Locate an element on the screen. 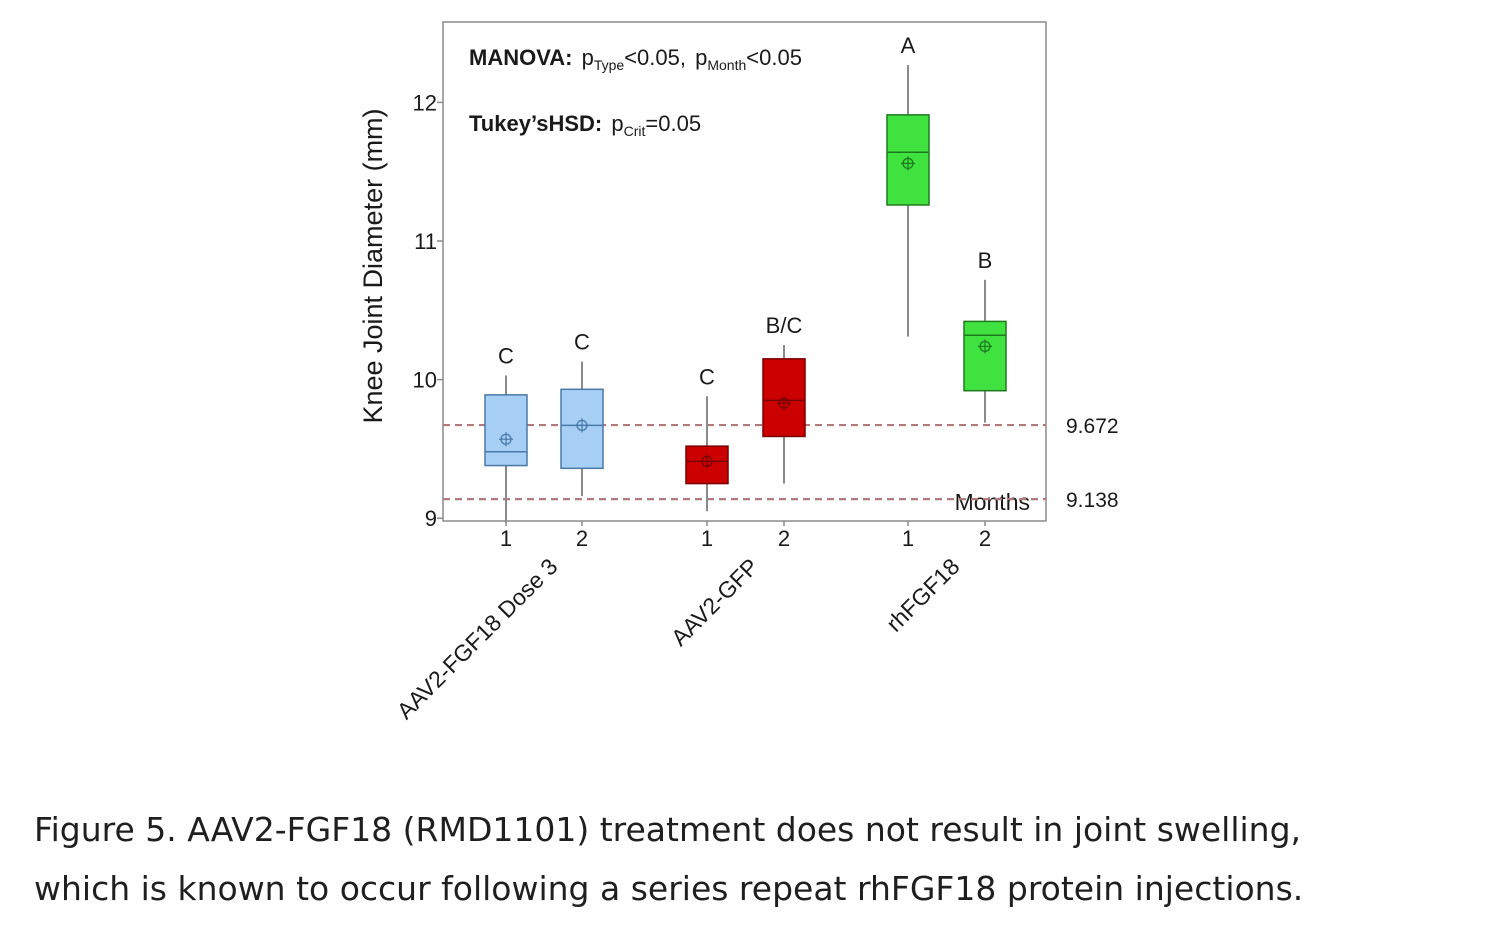 This screenshot has height=941, width=1500. box-1: C is located at coordinates (506, 433).